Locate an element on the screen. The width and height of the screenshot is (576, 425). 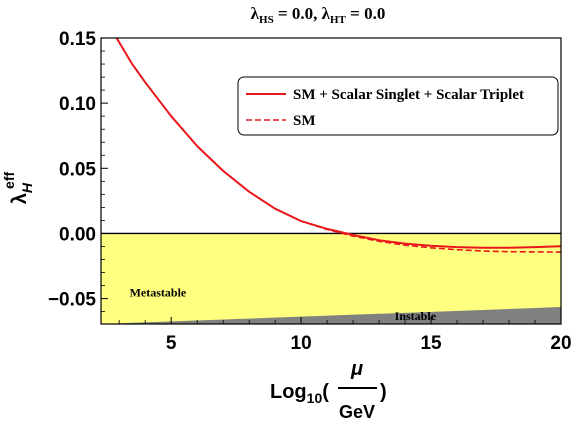
ylabel-sup: eff is located at coordinates (9, 179).